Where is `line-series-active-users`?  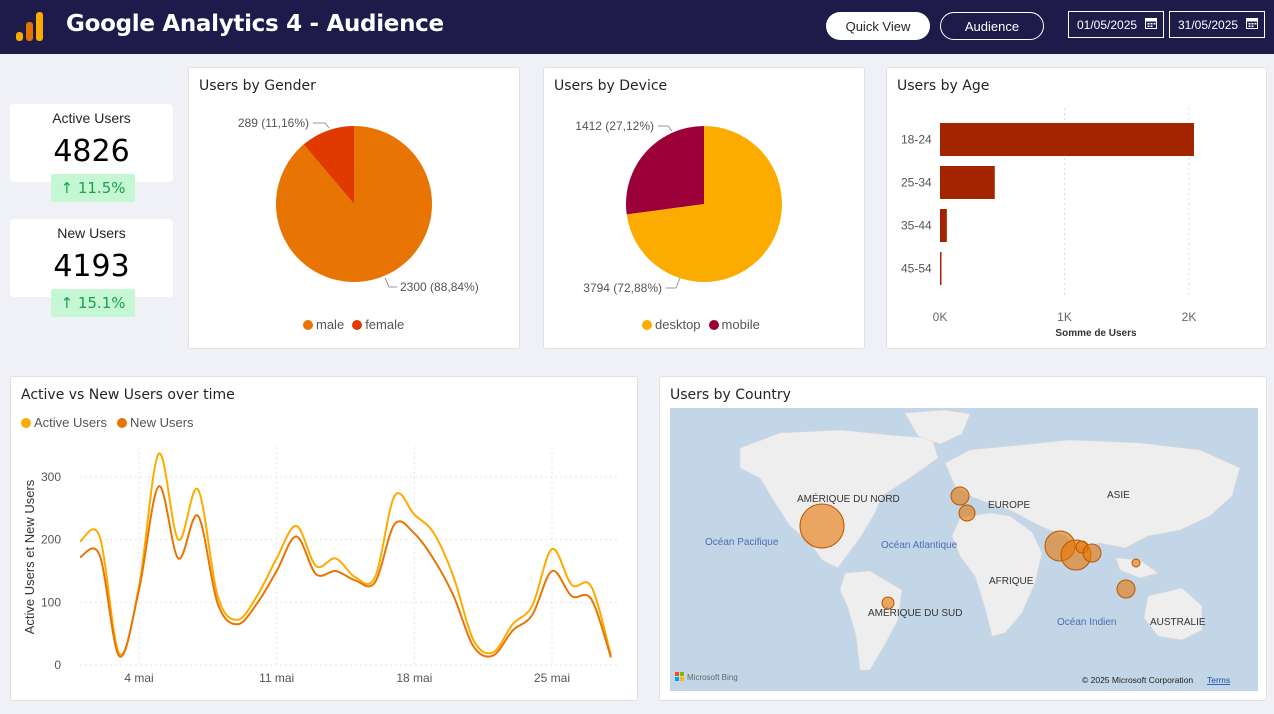 line-series-active-users is located at coordinates (345, 554).